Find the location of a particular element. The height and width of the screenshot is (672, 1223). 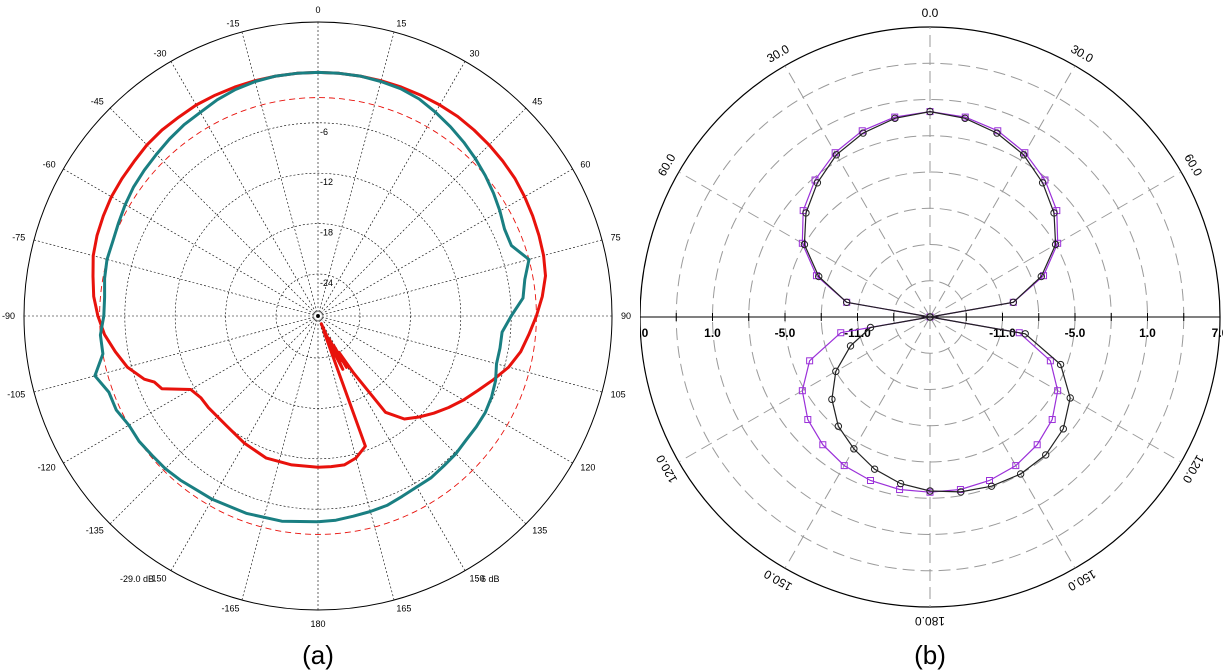

radial-tick-label-a: -18 is located at coordinates (326, 233).